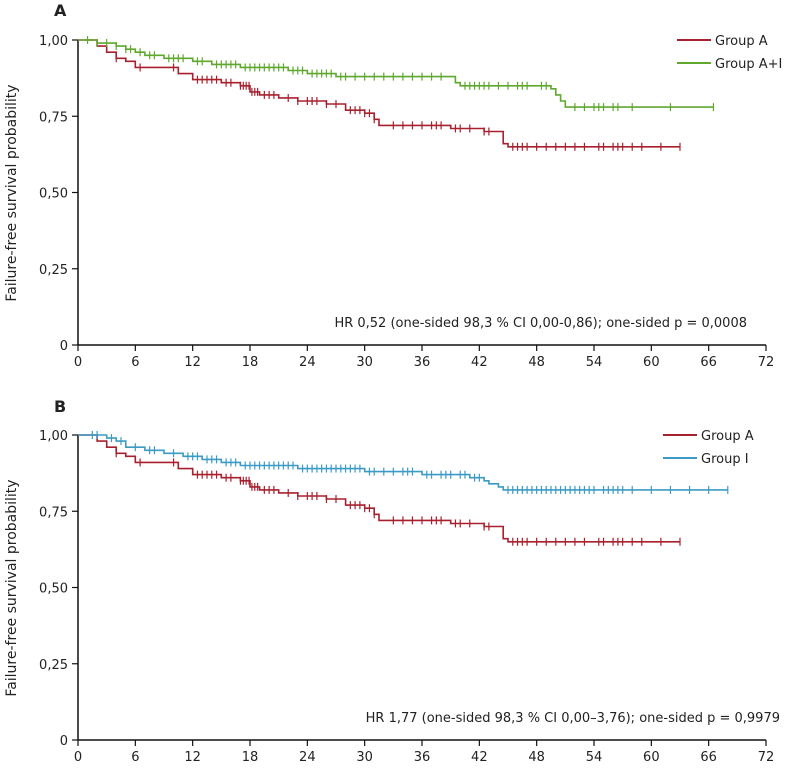 This screenshot has width=800, height=769. What do you see at coordinates (725, 459) in the screenshot?
I see `legend-label-group-i: Group I` at bounding box center [725, 459].